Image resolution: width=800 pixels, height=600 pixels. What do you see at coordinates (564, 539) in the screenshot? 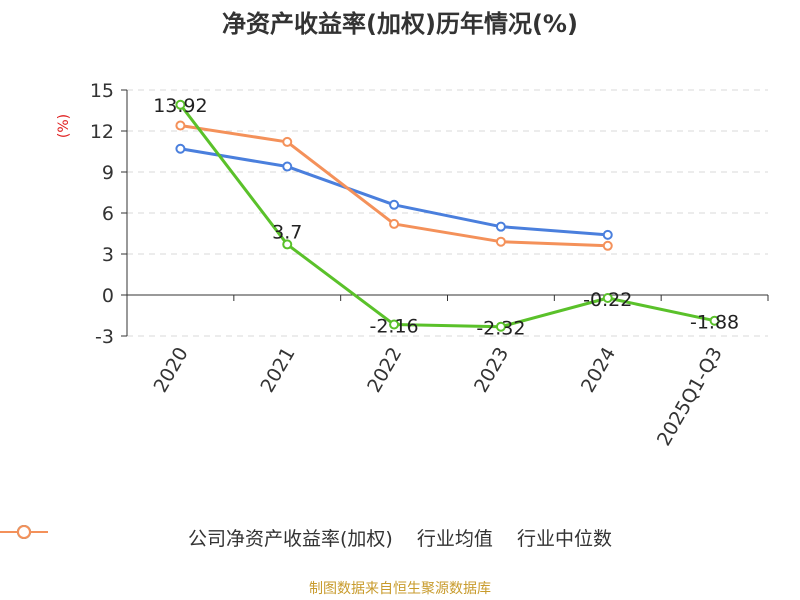
I see `legend-label-industry-median: 行业中位数` at bounding box center [564, 539].